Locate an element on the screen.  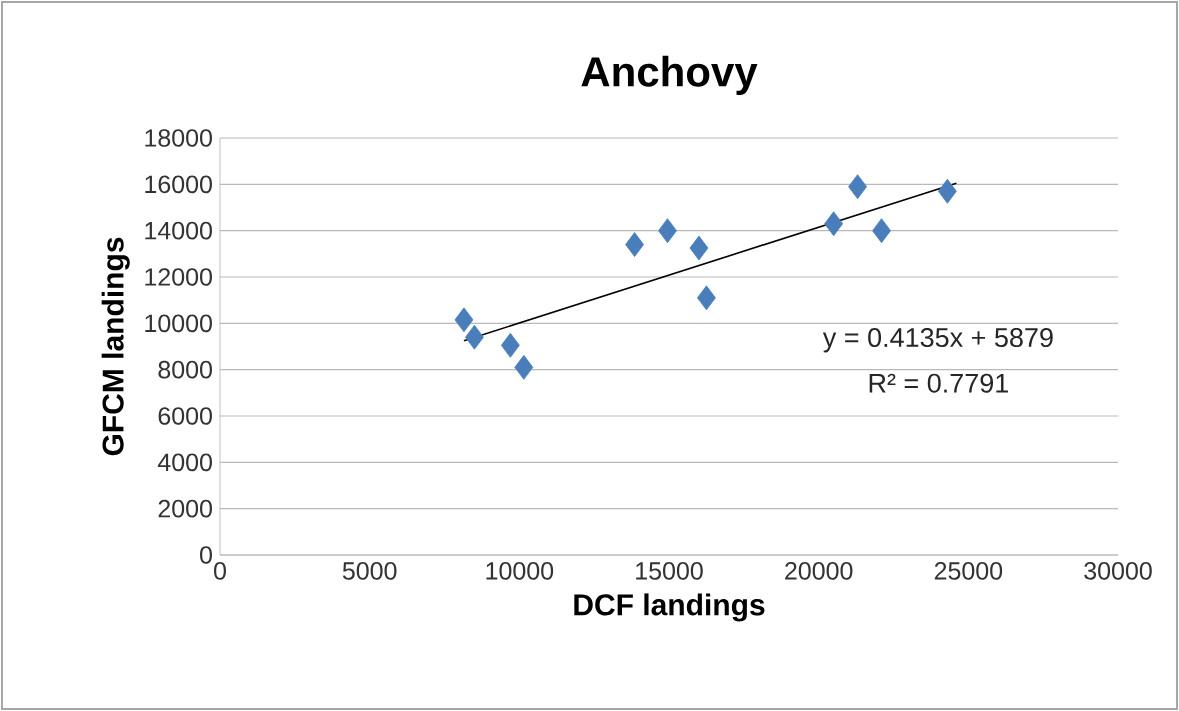
x-tick-label: 10000 is located at coordinates (520, 571).